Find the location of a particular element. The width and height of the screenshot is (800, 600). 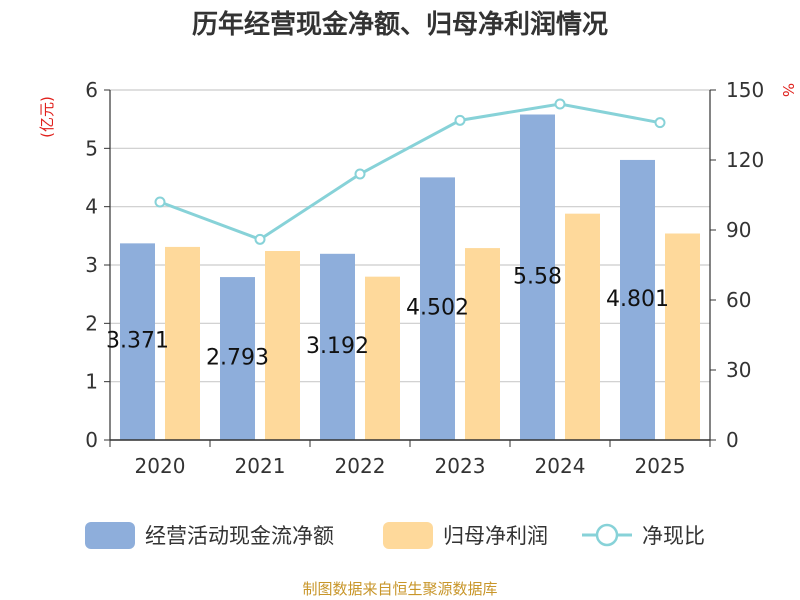

legend-swatch-ratio-marker is located at coordinates (607, 535).